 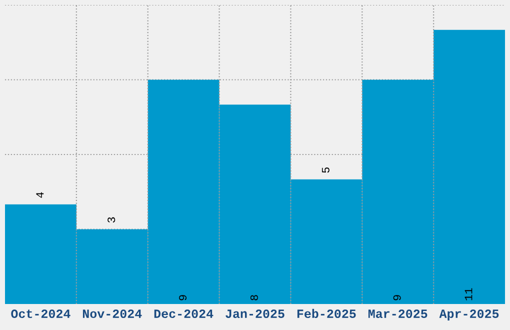 What do you see at coordinates (254, 297) in the screenshot?
I see `data-label: 8` at bounding box center [254, 297].